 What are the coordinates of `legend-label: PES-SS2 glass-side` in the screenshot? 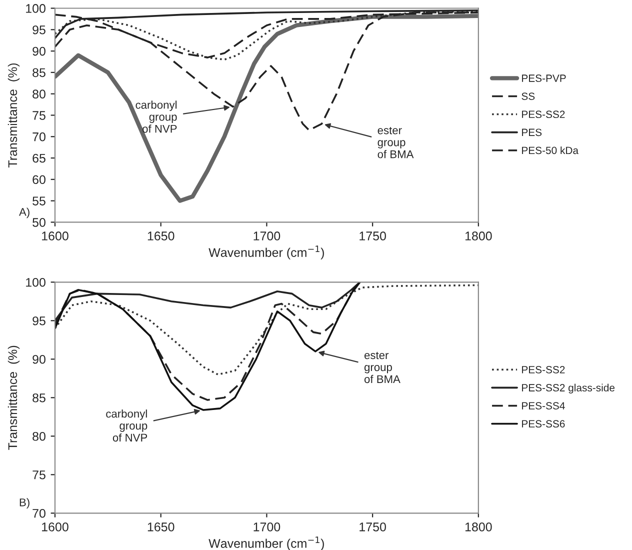 It's located at (568, 389).